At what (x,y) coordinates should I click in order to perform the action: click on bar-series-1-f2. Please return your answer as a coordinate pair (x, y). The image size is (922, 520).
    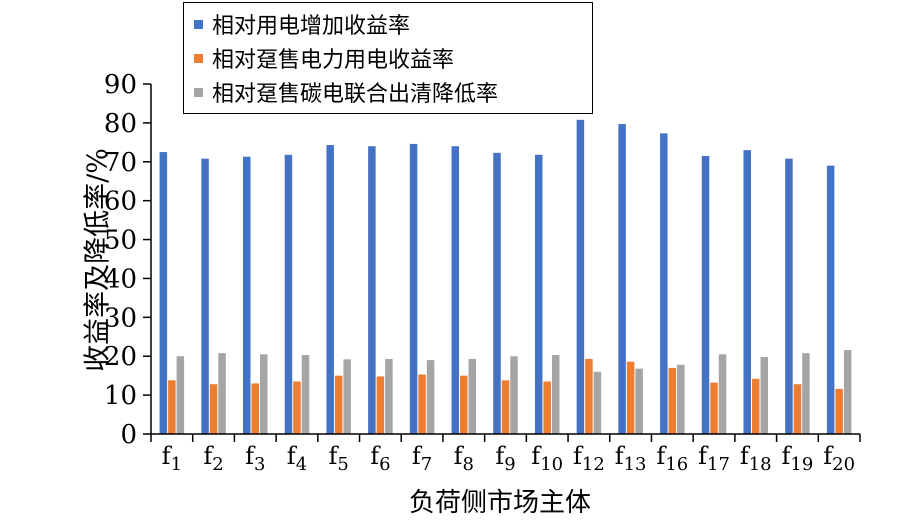
    Looking at the image, I should click on (205, 296).